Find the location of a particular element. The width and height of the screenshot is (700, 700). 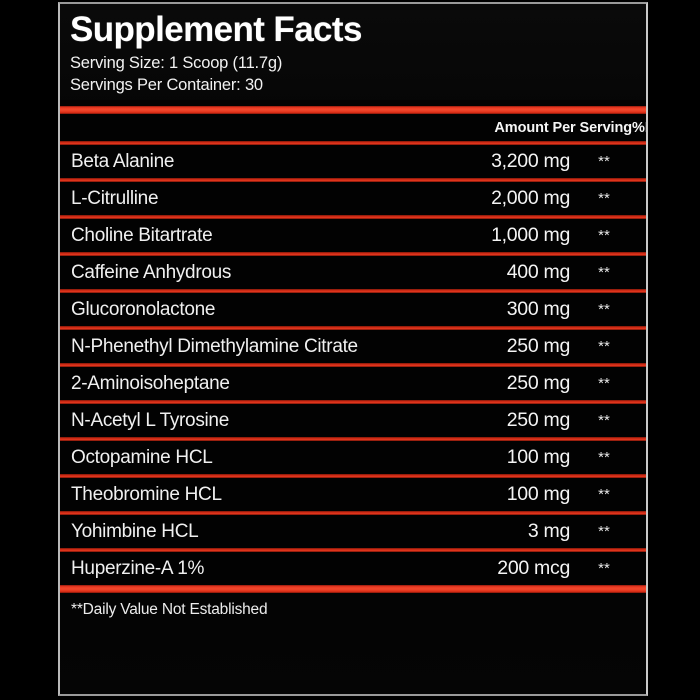

table-row: Choline Bitartrate 1,000 mg ** is located at coordinates (353, 235).